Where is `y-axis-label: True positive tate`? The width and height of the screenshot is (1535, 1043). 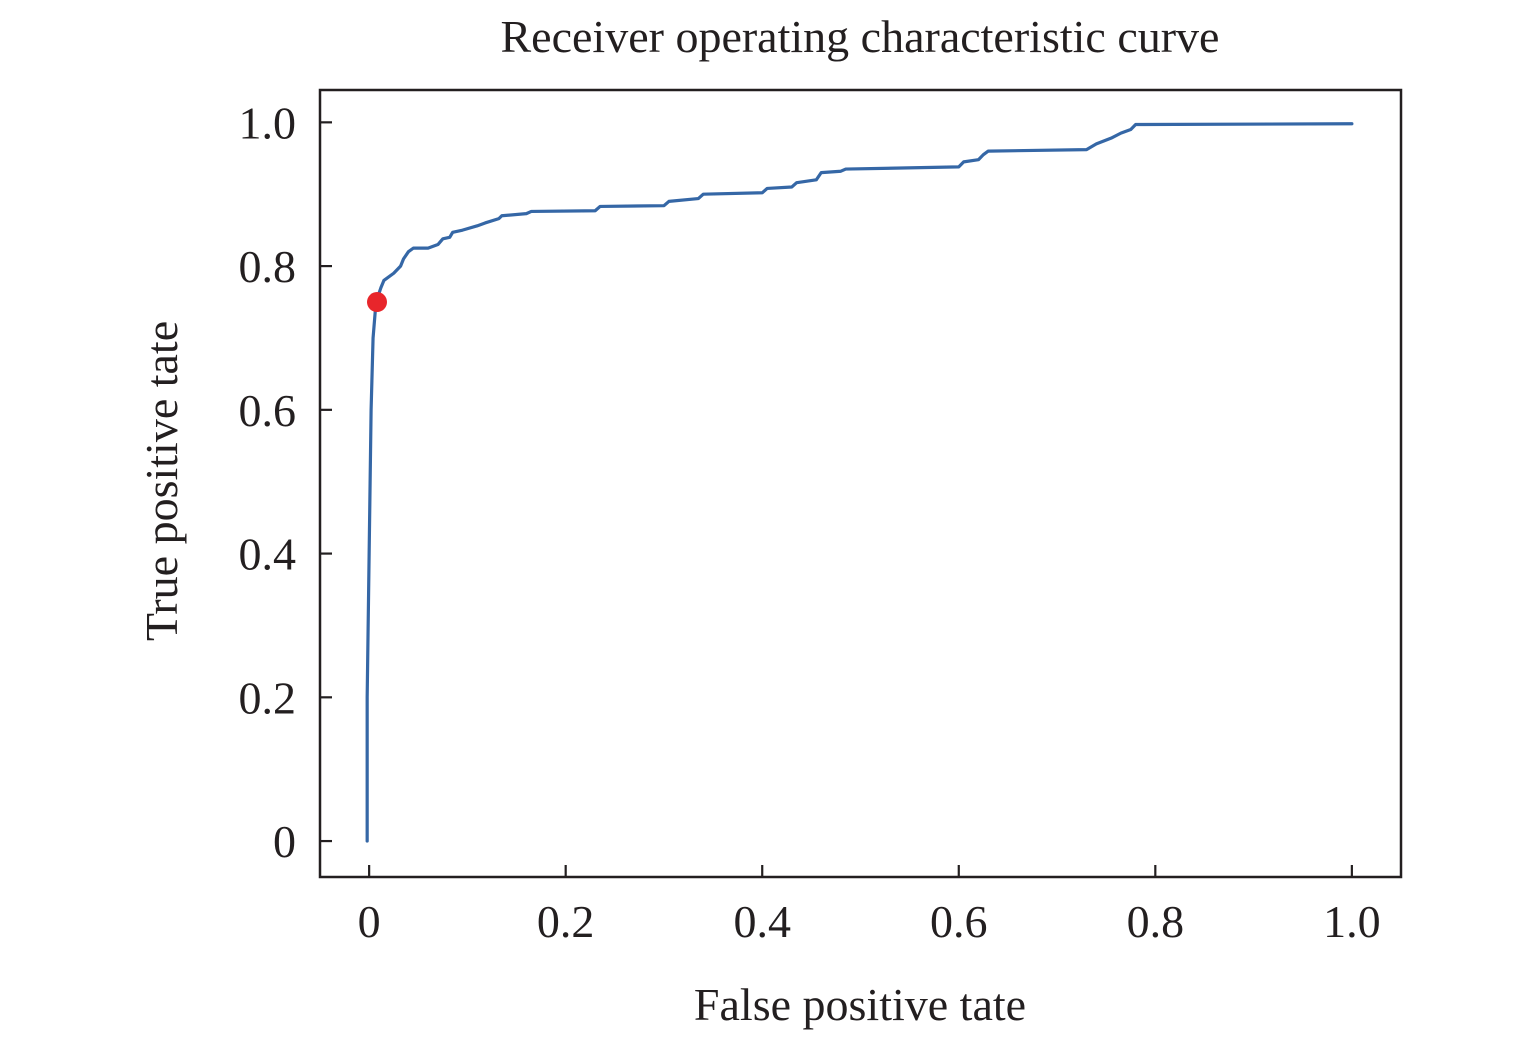
y-axis-label: True positive tate is located at coordinates (161, 481).